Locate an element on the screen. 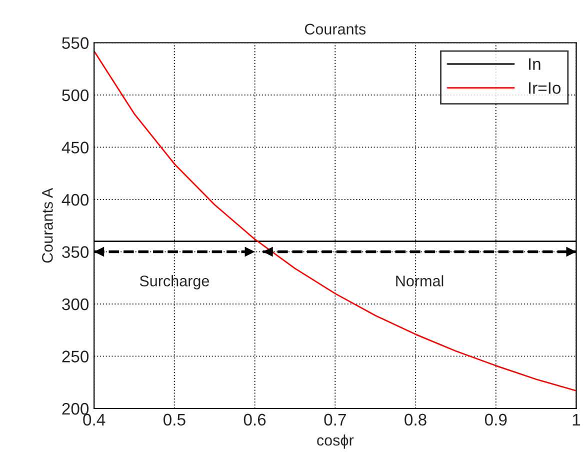 The width and height of the screenshot is (588, 475). chart-title: Courants is located at coordinates (335, 29).